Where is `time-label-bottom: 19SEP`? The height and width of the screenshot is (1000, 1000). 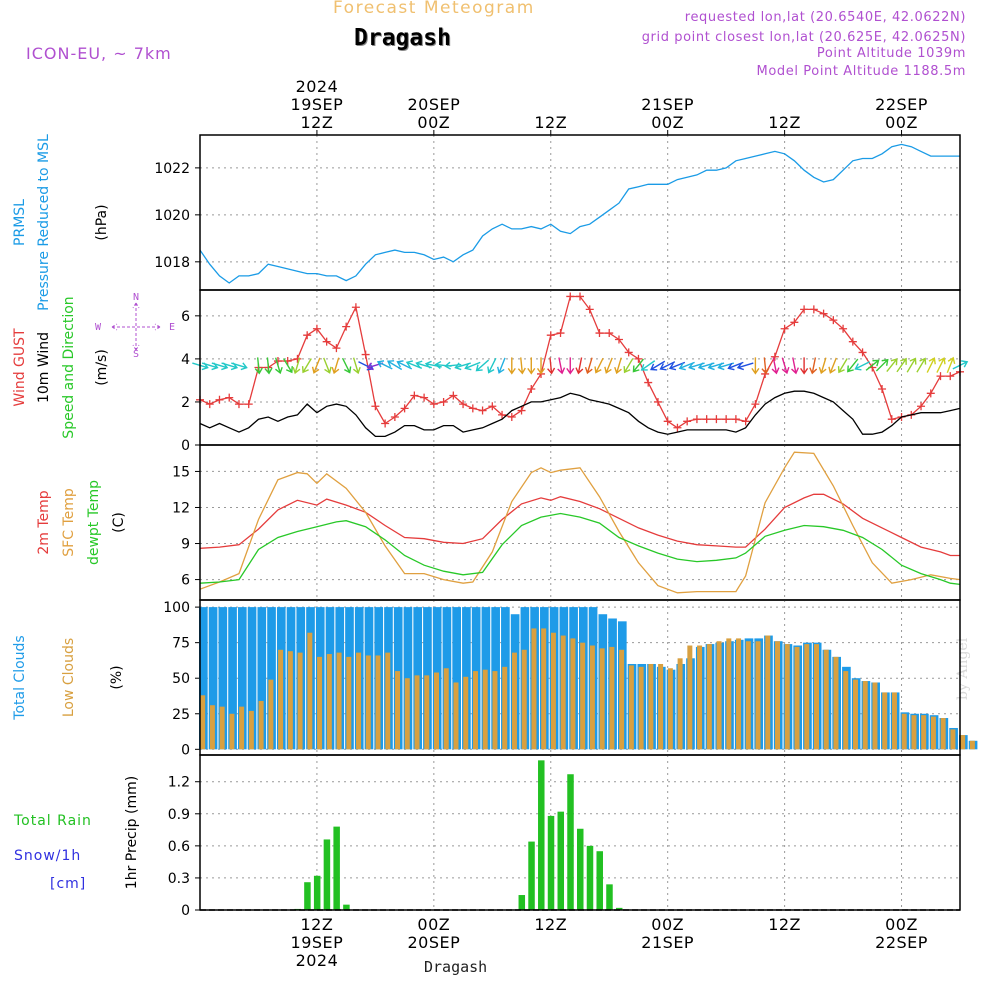
time-label-bottom: 19SEP is located at coordinates (317, 942).